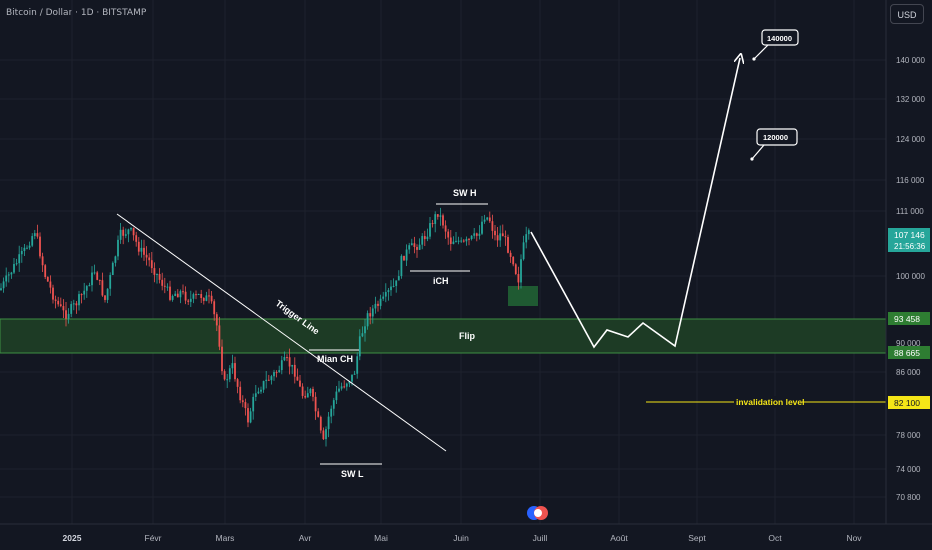  What do you see at coordinates (909, 235) in the screenshot?
I see `price-label-value: 107 146` at bounding box center [909, 235].